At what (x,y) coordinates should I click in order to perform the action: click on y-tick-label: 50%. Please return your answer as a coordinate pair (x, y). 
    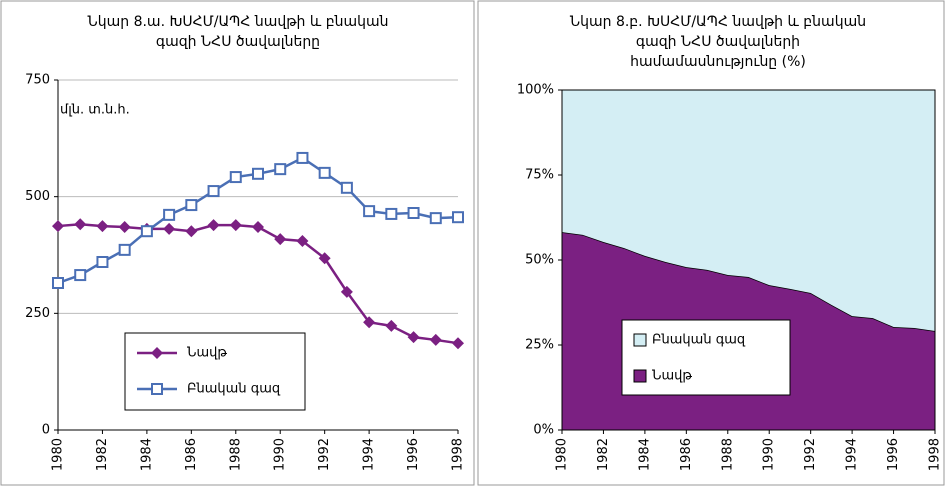
    Looking at the image, I should click on (539, 260).